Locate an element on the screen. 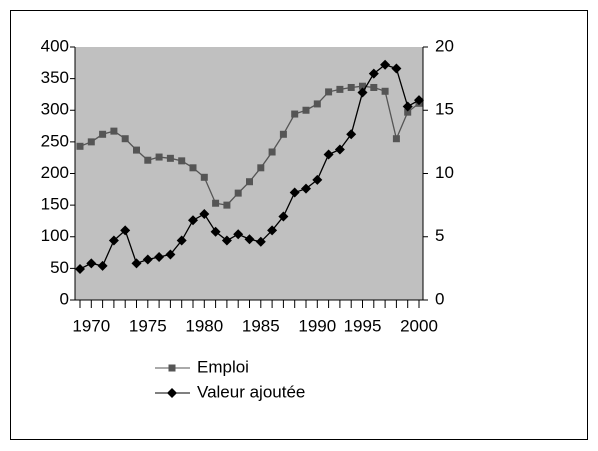 The image size is (598, 451). x-tick-label: 1975 is located at coordinates (148, 325).